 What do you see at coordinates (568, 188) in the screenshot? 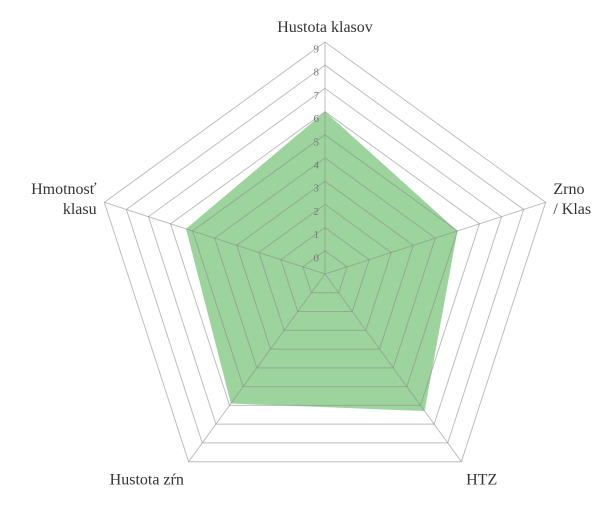
I see `category-line: Zrno` at bounding box center [568, 188].